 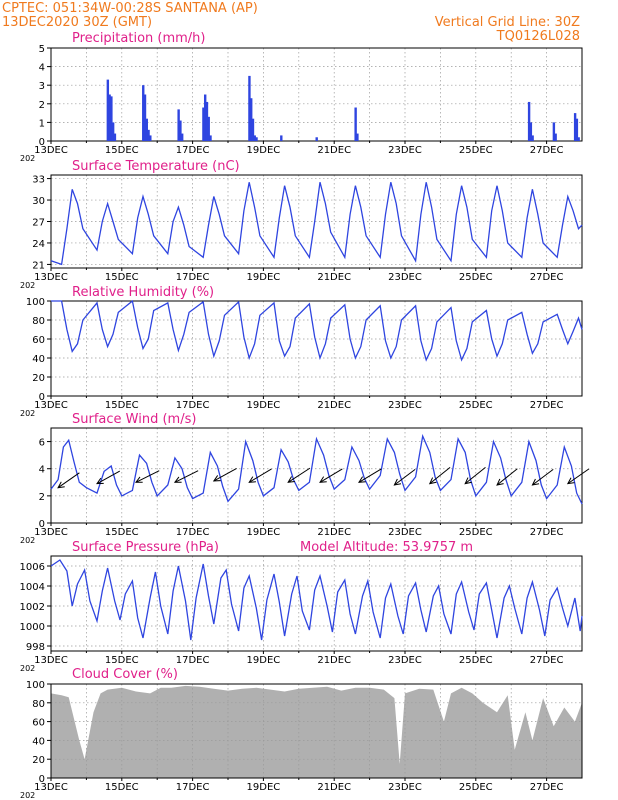 What do you see at coordinates (405, 660) in the screenshot?
I see `pressure-xtick-label: 23DEC` at bounding box center [405, 660].